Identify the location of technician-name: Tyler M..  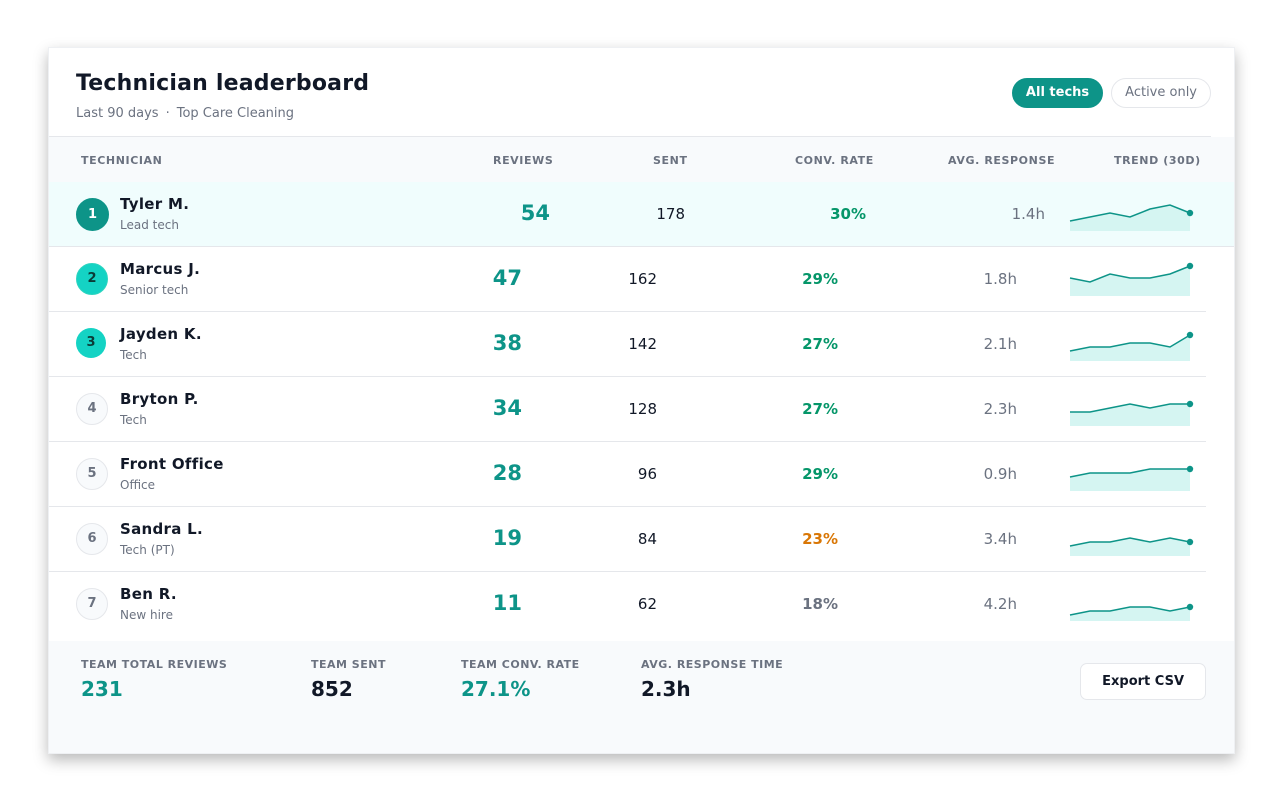
(155, 204).